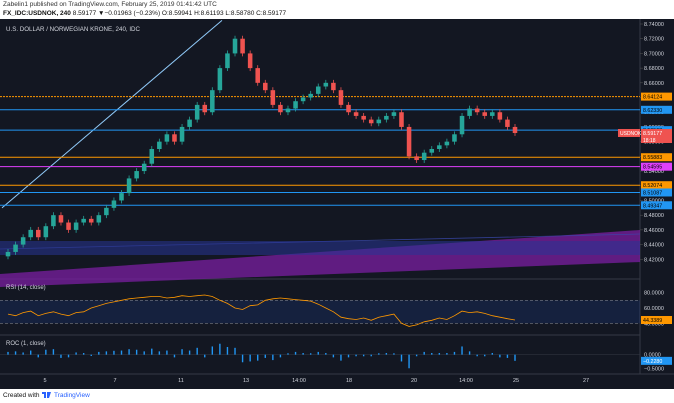 The width and height of the screenshot is (674, 403). What do you see at coordinates (654, 84) in the screenshot?
I see `price-tick-label: 8.66000` at bounding box center [654, 84].